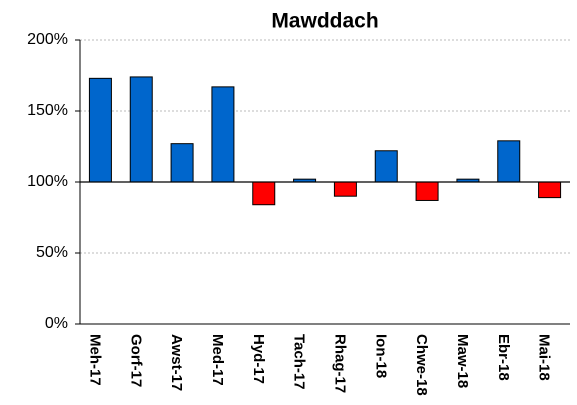  Describe the element at coordinates (176, 362) in the screenshot. I see `x-tick-label: Awst-17` at that location.